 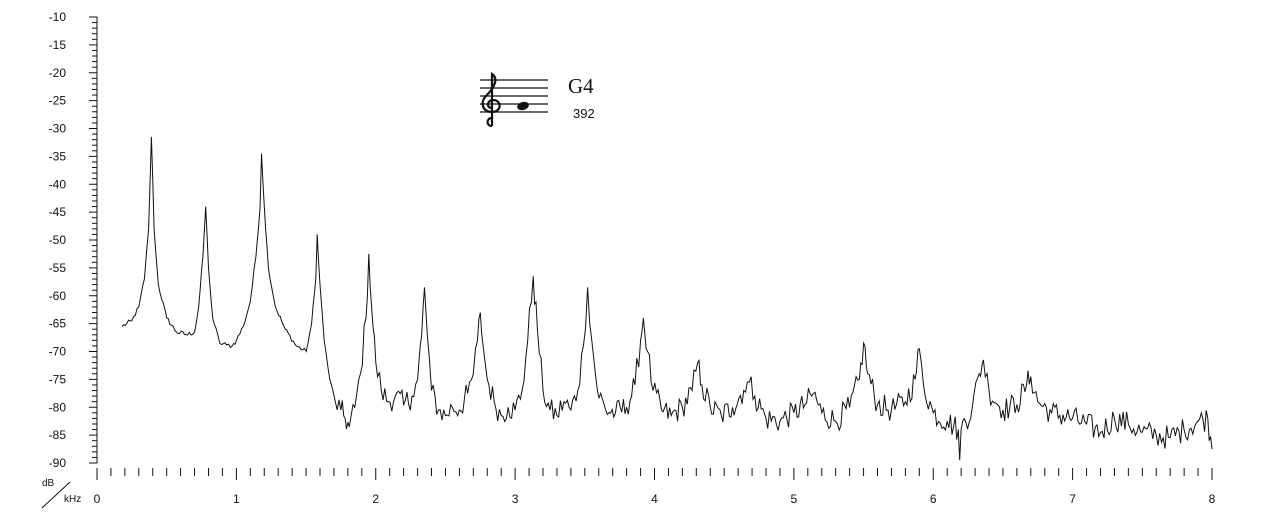 I want to click on y-tick-label: -10, so click(x=58, y=17).